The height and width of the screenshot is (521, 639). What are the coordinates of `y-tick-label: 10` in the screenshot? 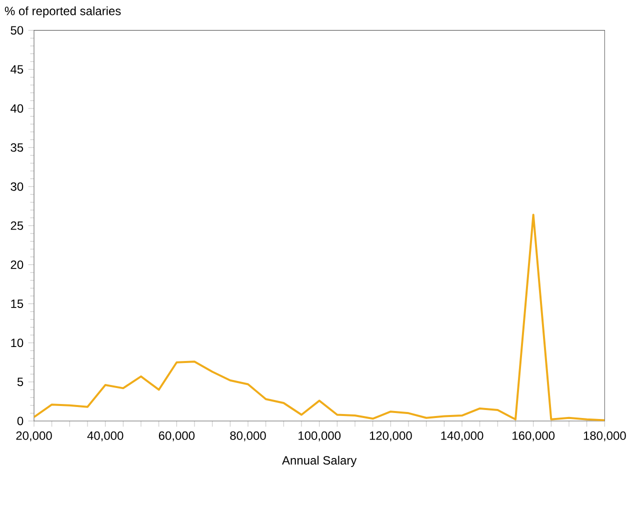 It's located at (17, 343).